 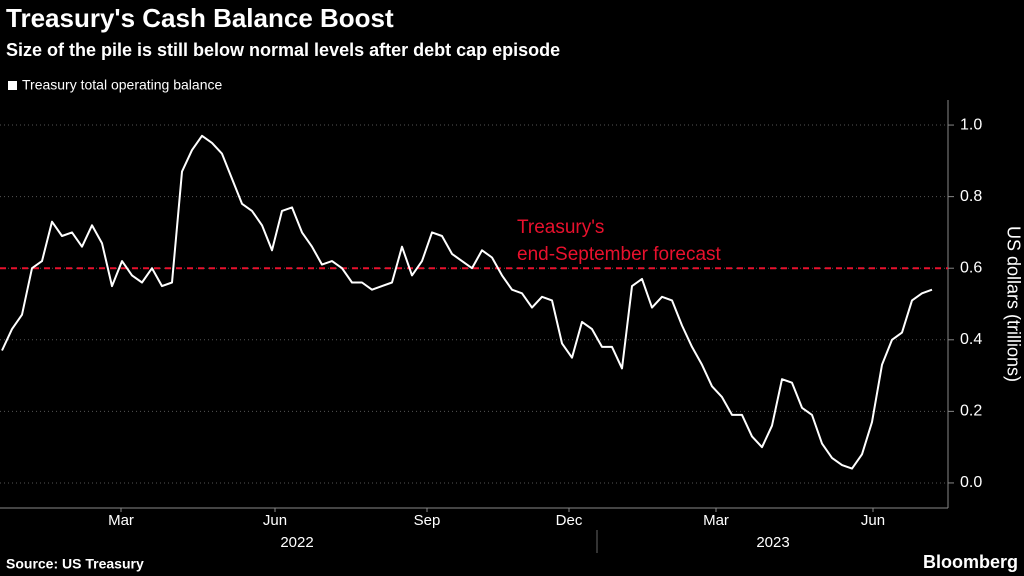 I want to click on legend-swatch, so click(x=12, y=85).